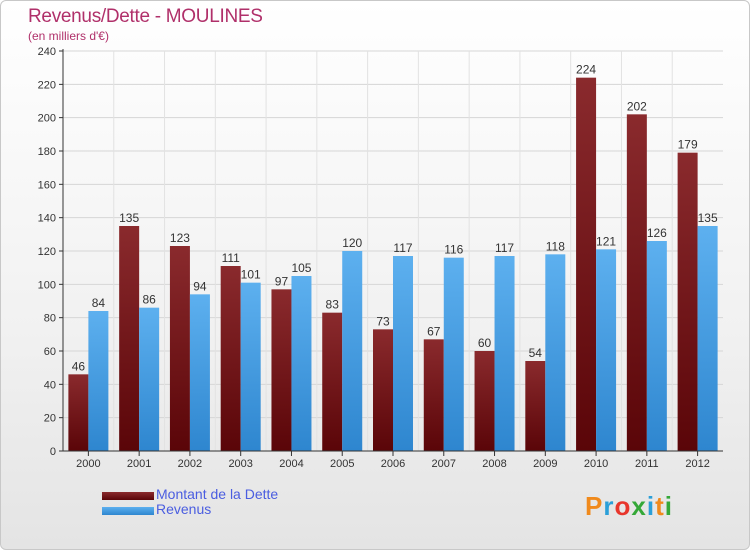 The image size is (750, 550). I want to click on legend-swatch-revenue, so click(128, 511).